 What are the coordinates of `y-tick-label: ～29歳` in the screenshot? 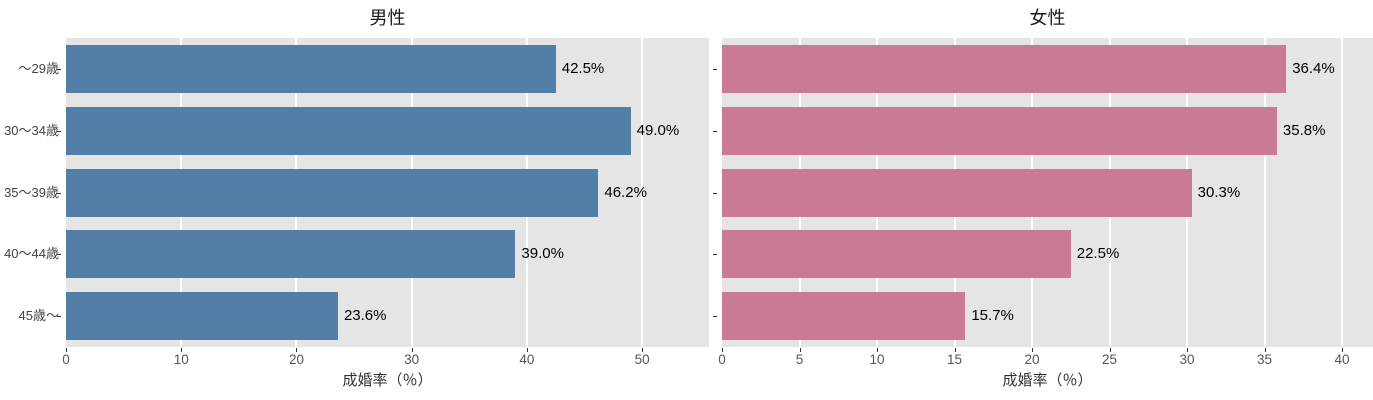 It's located at (38, 68).